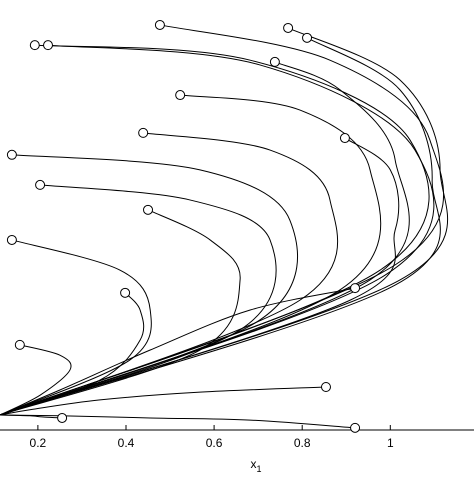 The width and height of the screenshot is (474, 479). What do you see at coordinates (126, 443) in the screenshot?
I see `x-tick-label: 0.4` at bounding box center [126, 443].